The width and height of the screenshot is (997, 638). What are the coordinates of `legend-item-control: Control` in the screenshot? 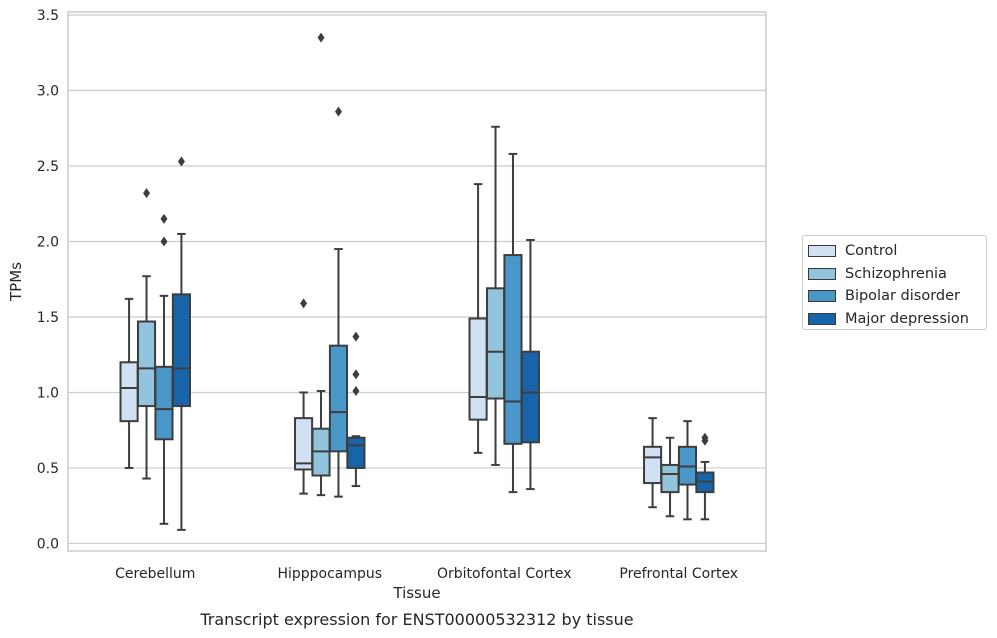 It's located at (897, 251).